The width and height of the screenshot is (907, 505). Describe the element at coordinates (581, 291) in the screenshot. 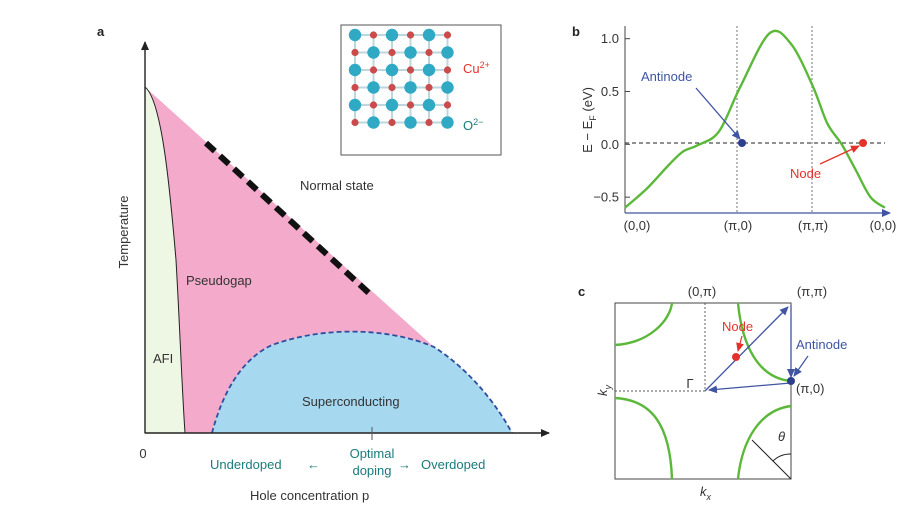

I see `panel-c-label: c` at that location.